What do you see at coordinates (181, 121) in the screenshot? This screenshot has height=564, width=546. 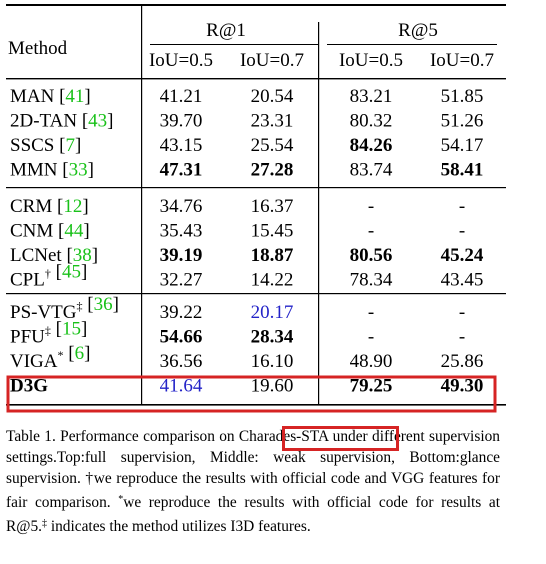 I see `table-cell: 39.70` at bounding box center [181, 121].